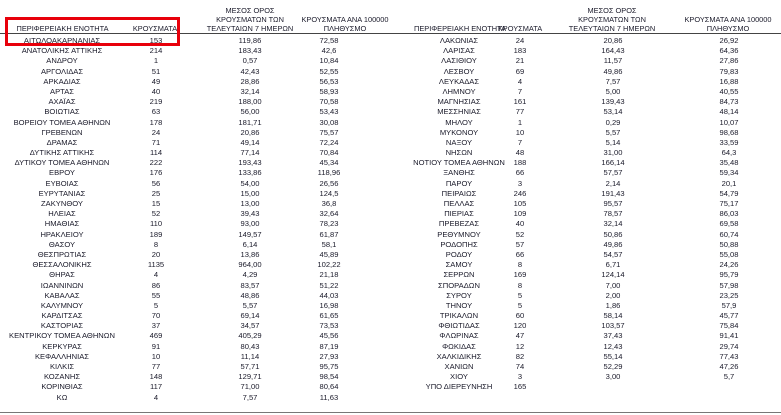 Image resolution: width=781 pixels, height=415 pixels. I want to click on cases-cell: 219, so click(156, 102).